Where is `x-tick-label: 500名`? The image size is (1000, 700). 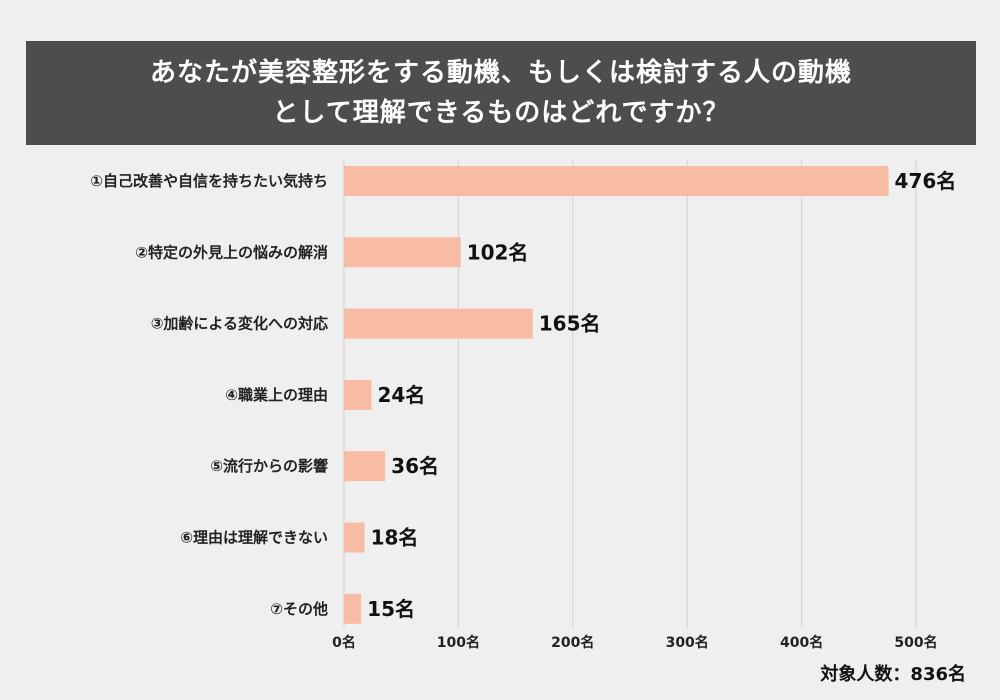 x-tick-label: 500名 is located at coordinates (915, 642).